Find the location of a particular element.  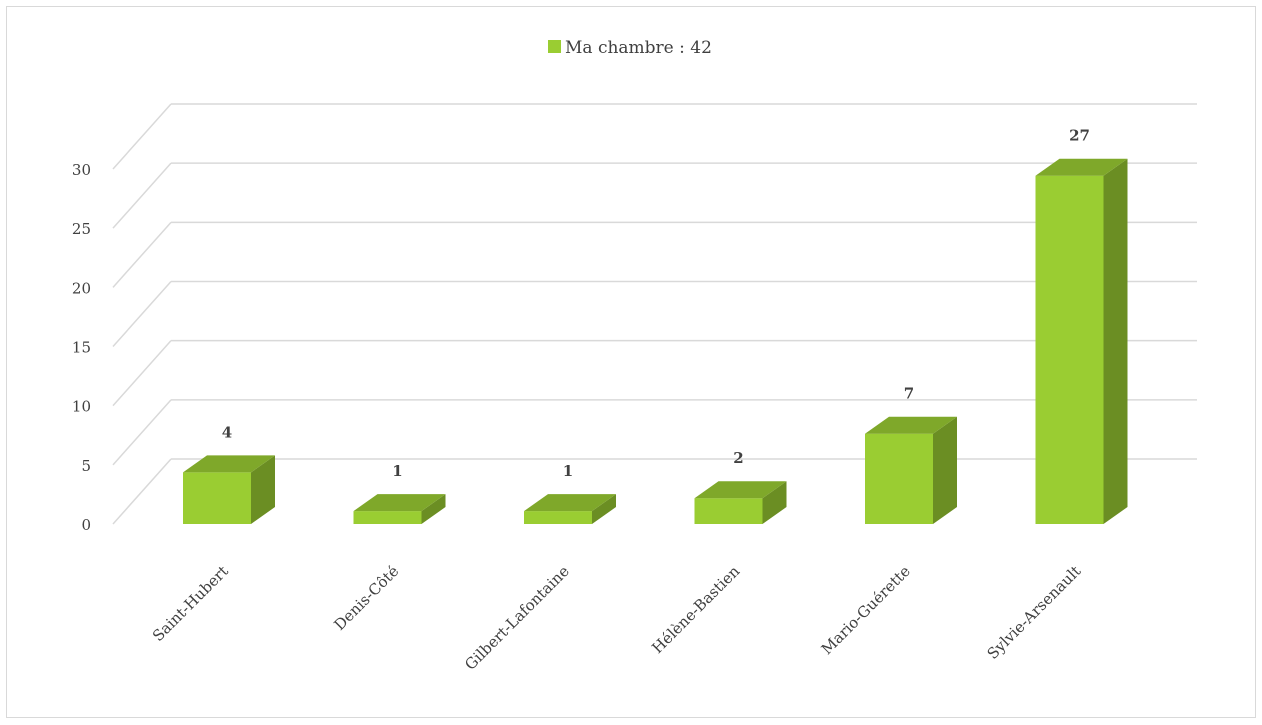

x-category-label: Gilbert-Lafontaine is located at coordinates (517, 618).